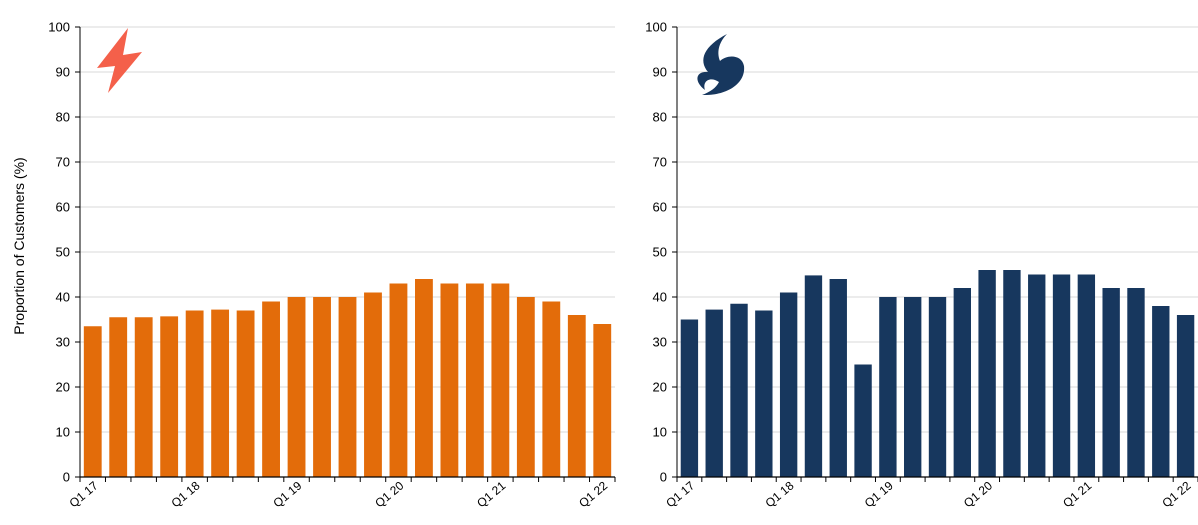 This screenshot has height=525, width=1198. What do you see at coordinates (119, 60) in the screenshot?
I see `lightning-bolt-icon` at bounding box center [119, 60].